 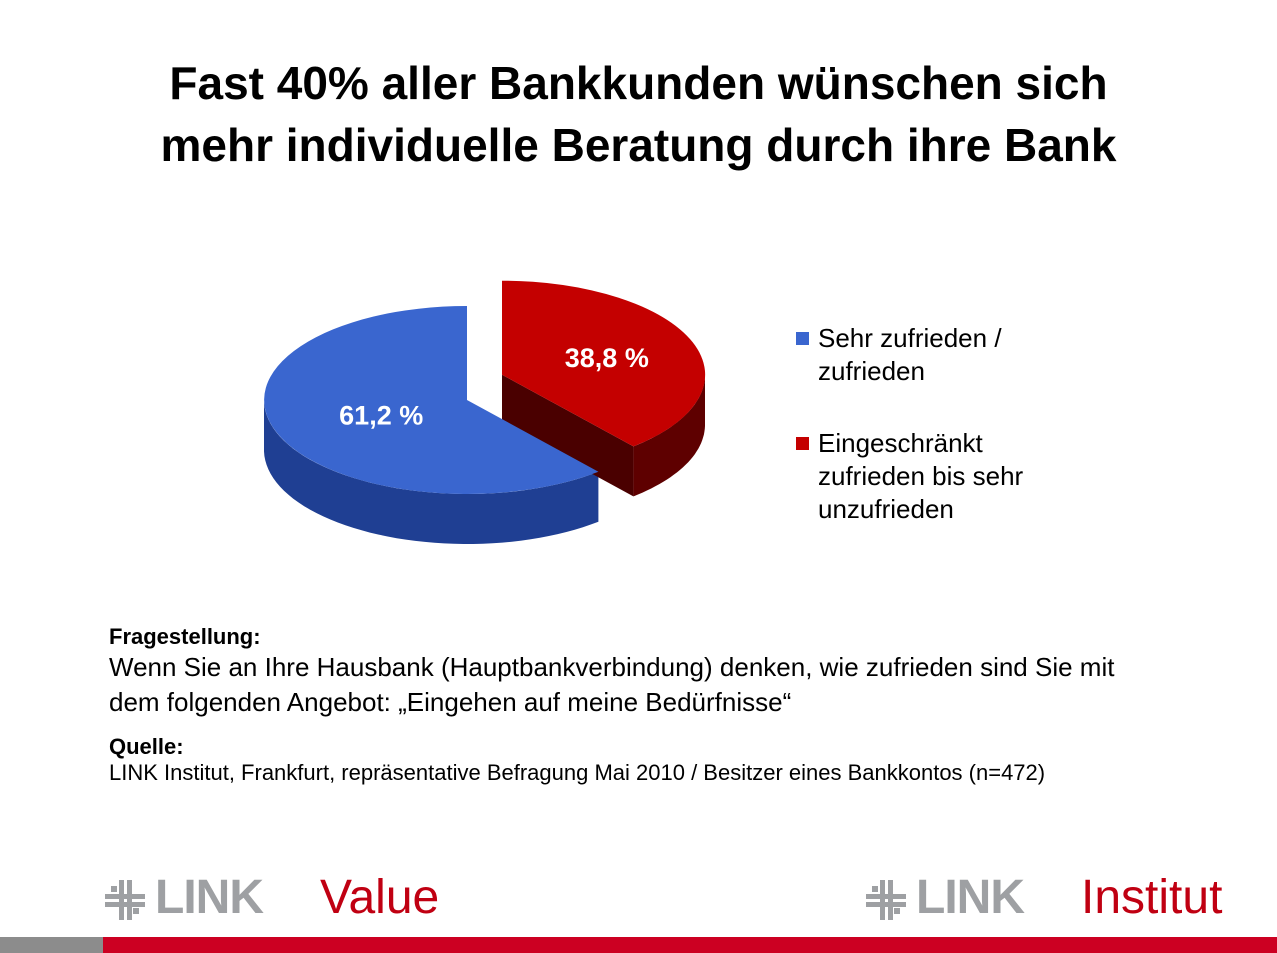 What do you see at coordinates (921, 476) in the screenshot?
I see `legend-label-line: zufrieden bis sehr` at bounding box center [921, 476].